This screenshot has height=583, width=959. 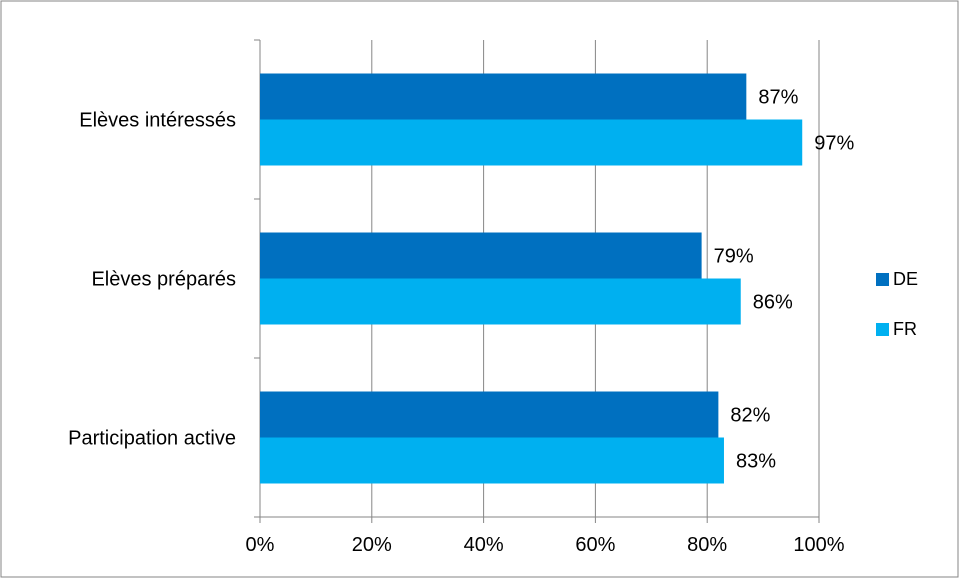 I want to click on data-label-de-participation-active: 82%, so click(x=750, y=416).